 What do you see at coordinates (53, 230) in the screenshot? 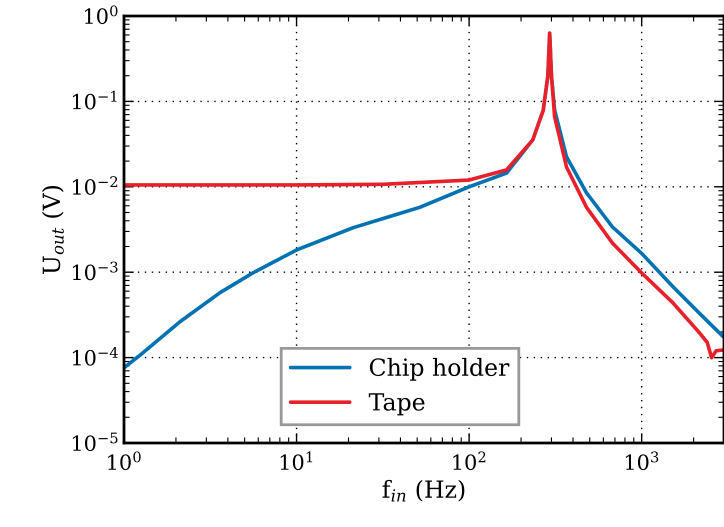
I see `y-axis-title: U$_{out}$ (V)` at bounding box center [53, 230].